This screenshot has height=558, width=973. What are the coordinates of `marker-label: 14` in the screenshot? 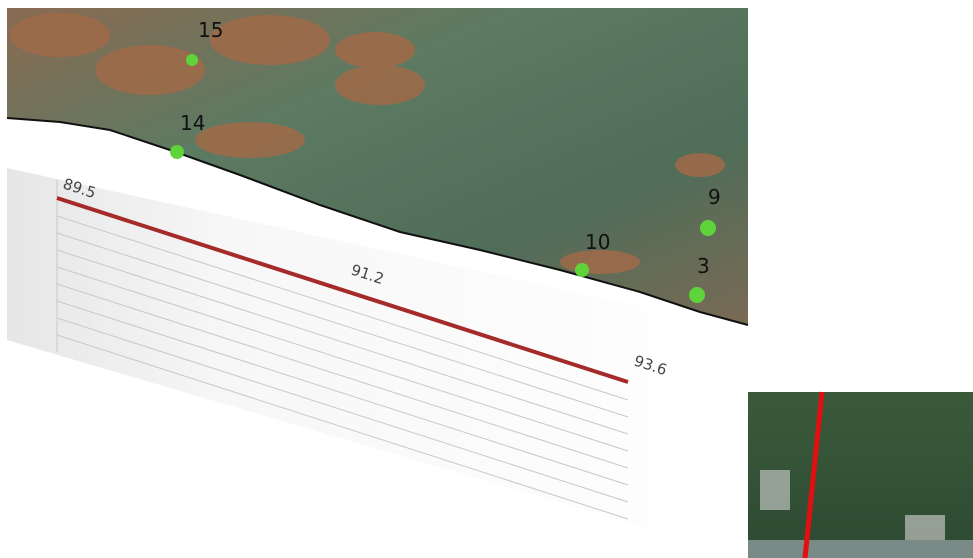 It's located at (192, 123).